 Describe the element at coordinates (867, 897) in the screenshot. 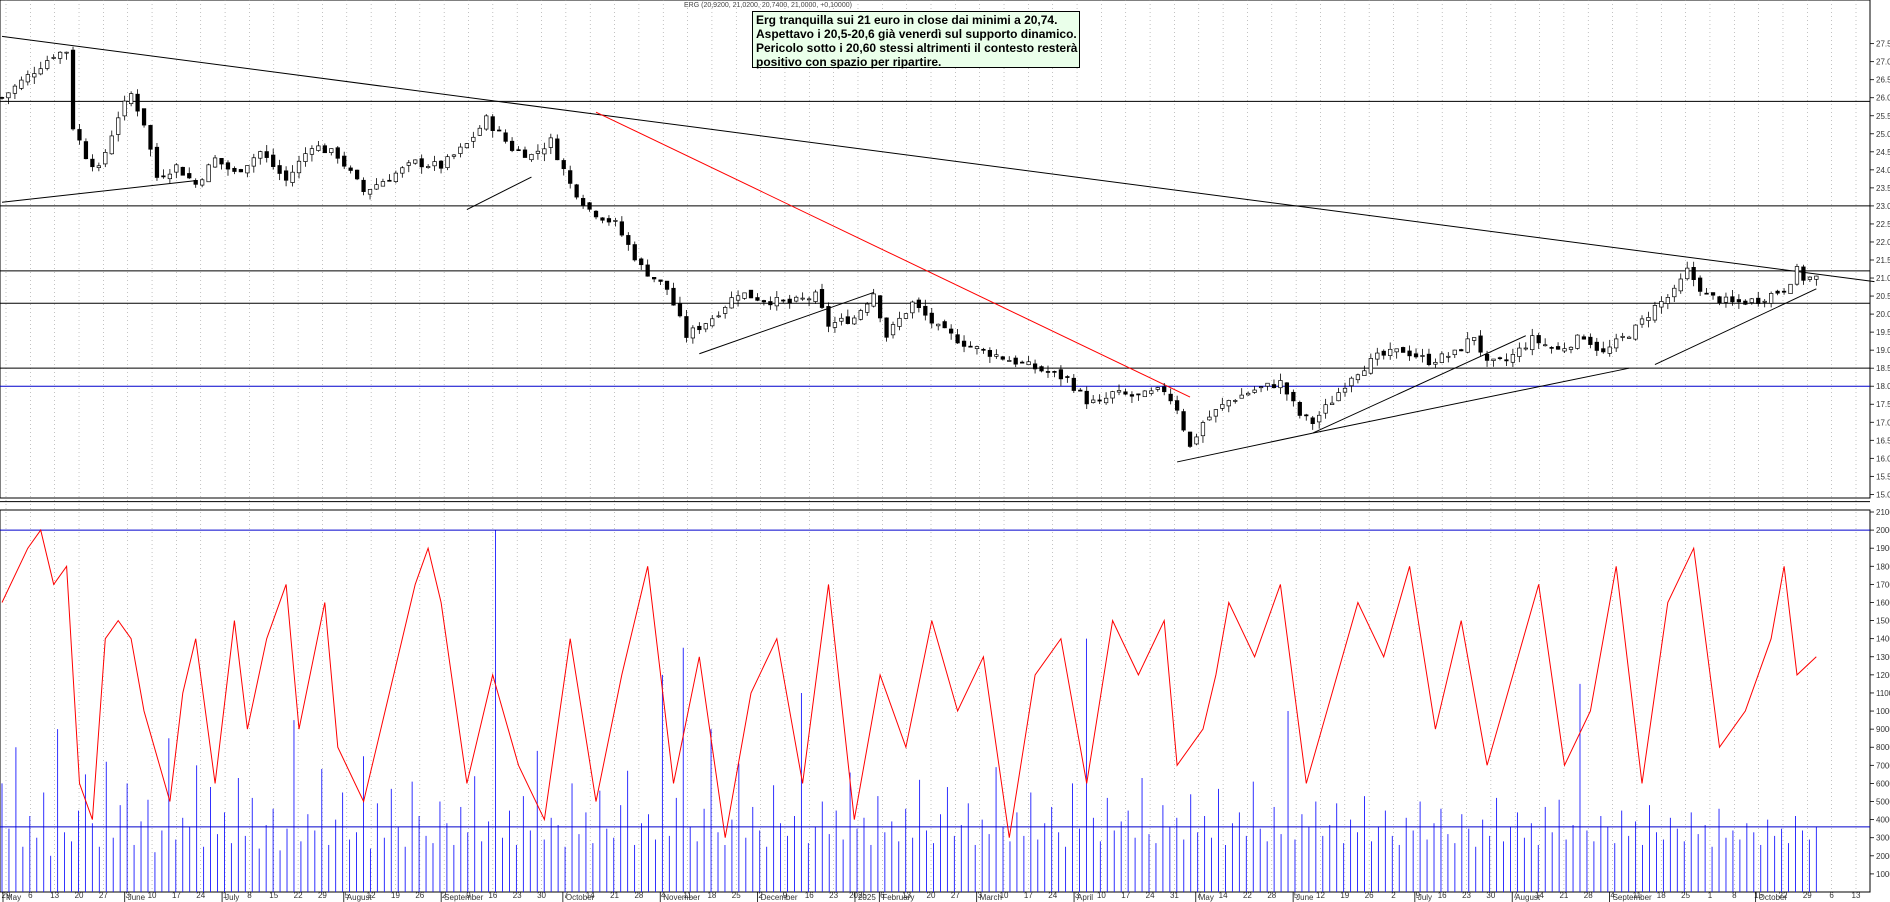

I see `x-month-label: 2025` at that location.